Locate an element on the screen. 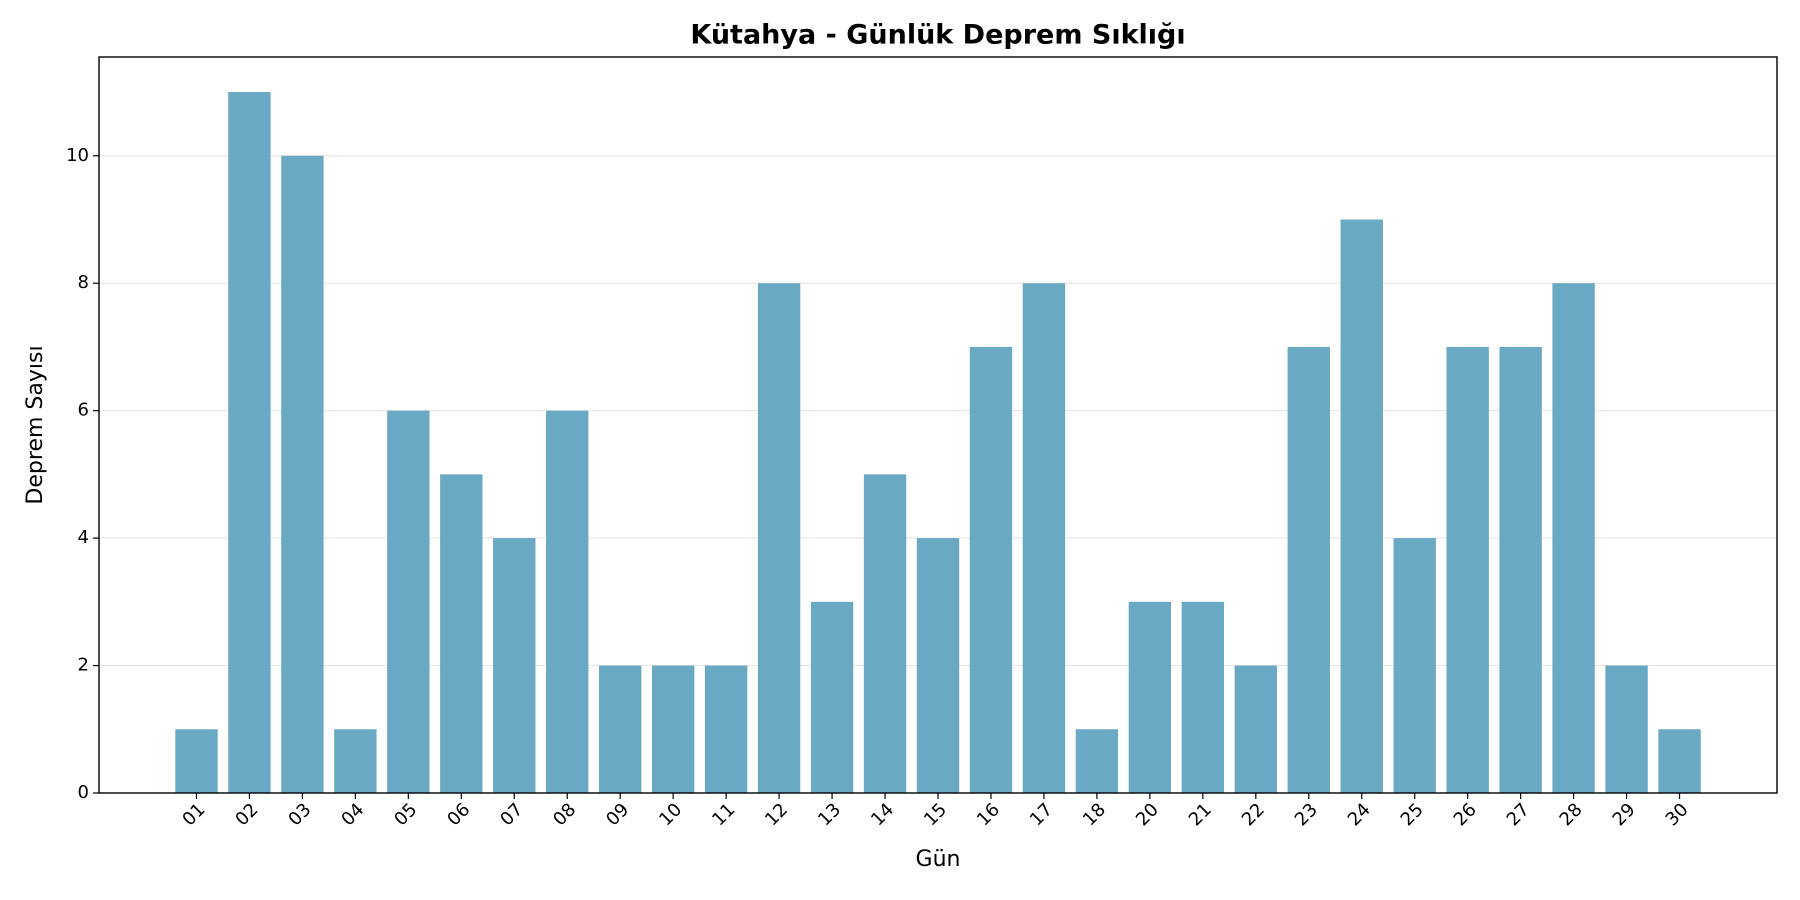 This screenshot has height=900, width=1800. x-tick-label: 01 is located at coordinates (193, 814).